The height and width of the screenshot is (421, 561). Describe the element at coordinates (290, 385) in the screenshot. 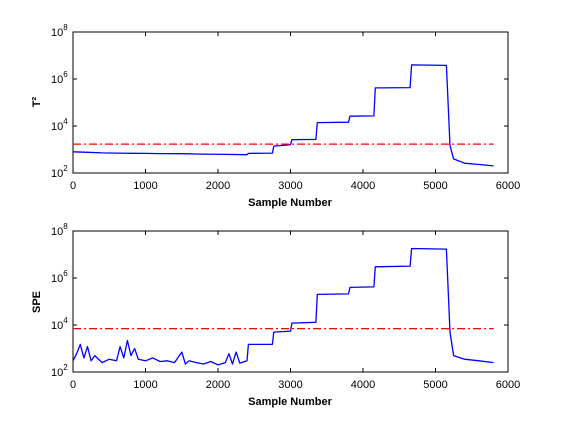

I see `spe-x-tick-label: 3000` at that location.